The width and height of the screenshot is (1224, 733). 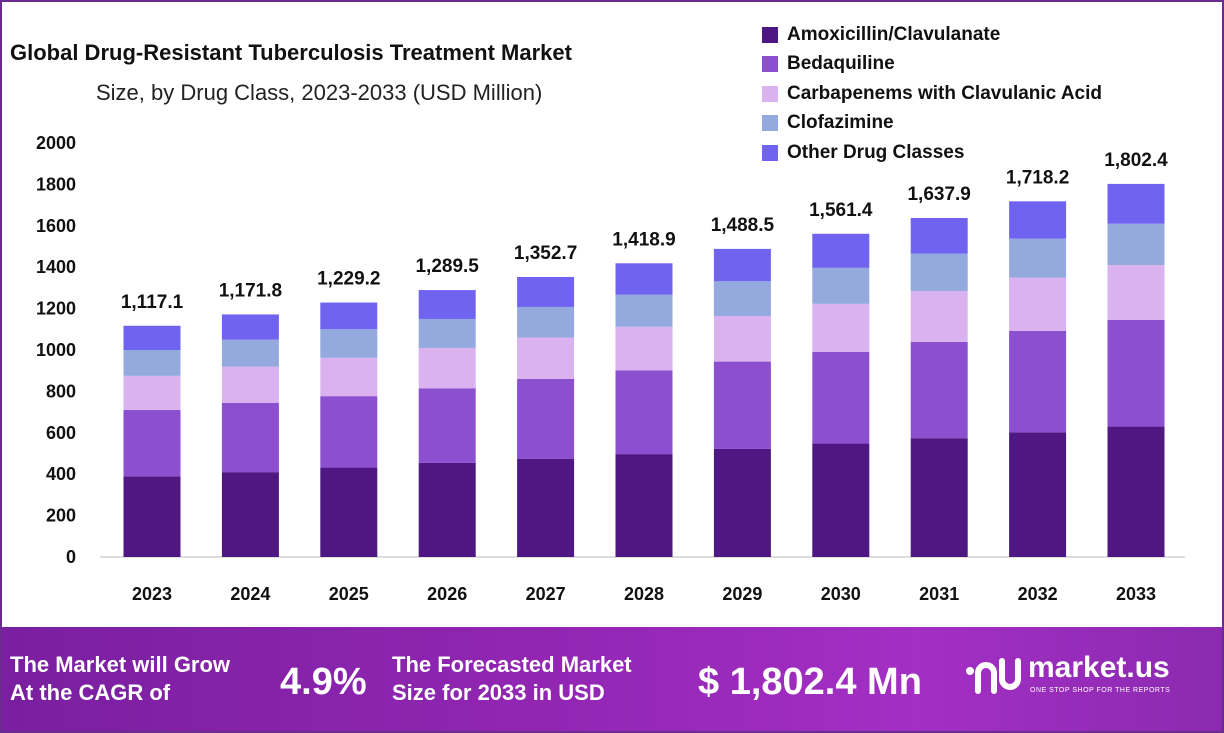 I want to click on legend-item-amoxicillin: Amoxicillin/Clavulanate, so click(x=932, y=35).